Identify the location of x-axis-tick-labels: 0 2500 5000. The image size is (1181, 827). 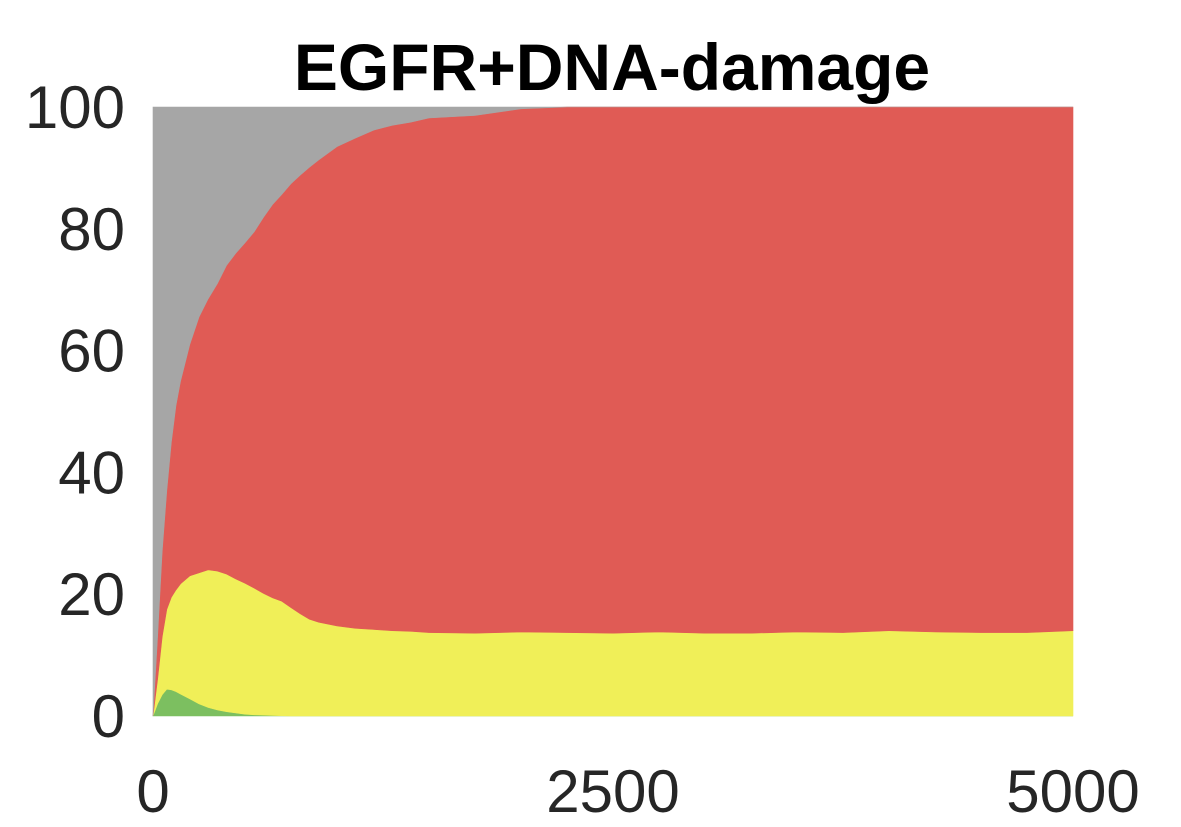
(637, 791).